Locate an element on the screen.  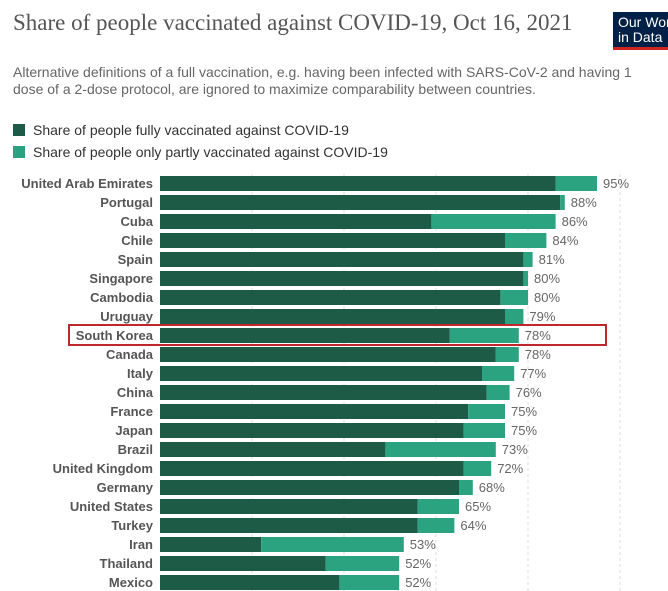
value-label-iran: 53% is located at coordinates (423, 544).